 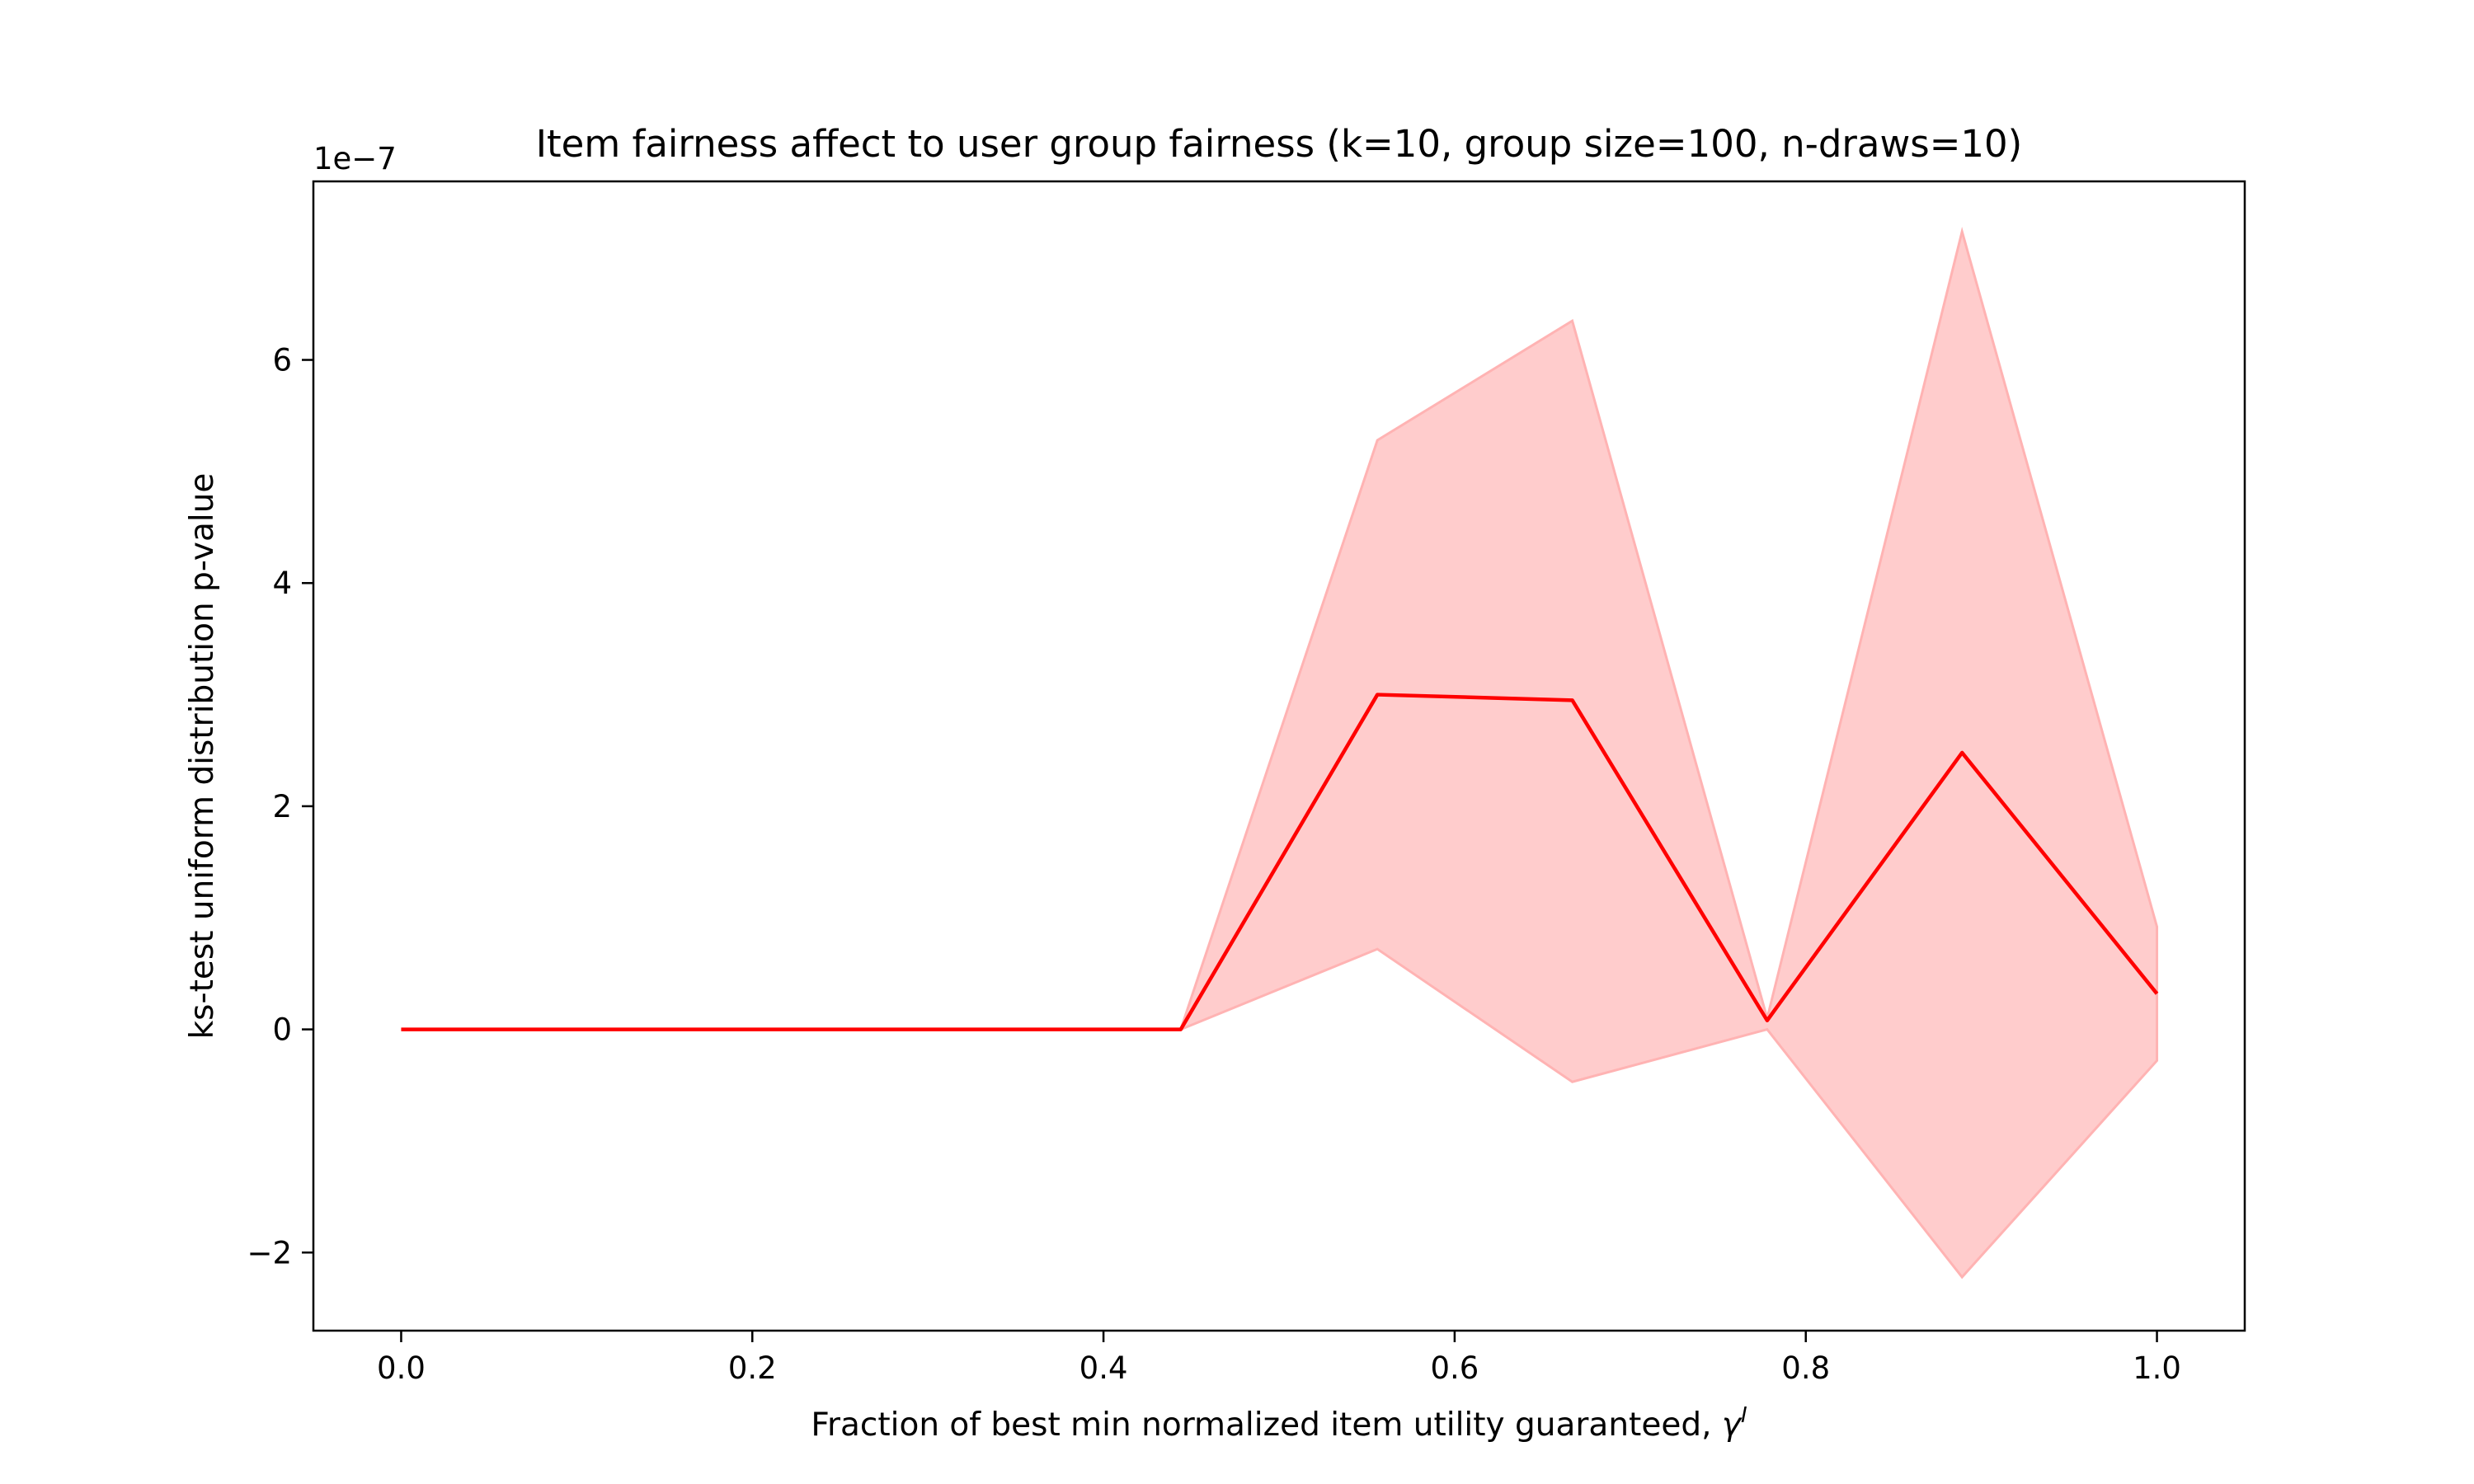 I want to click on y-axis: −2 0 2 4 6, so click(x=280, y=806).